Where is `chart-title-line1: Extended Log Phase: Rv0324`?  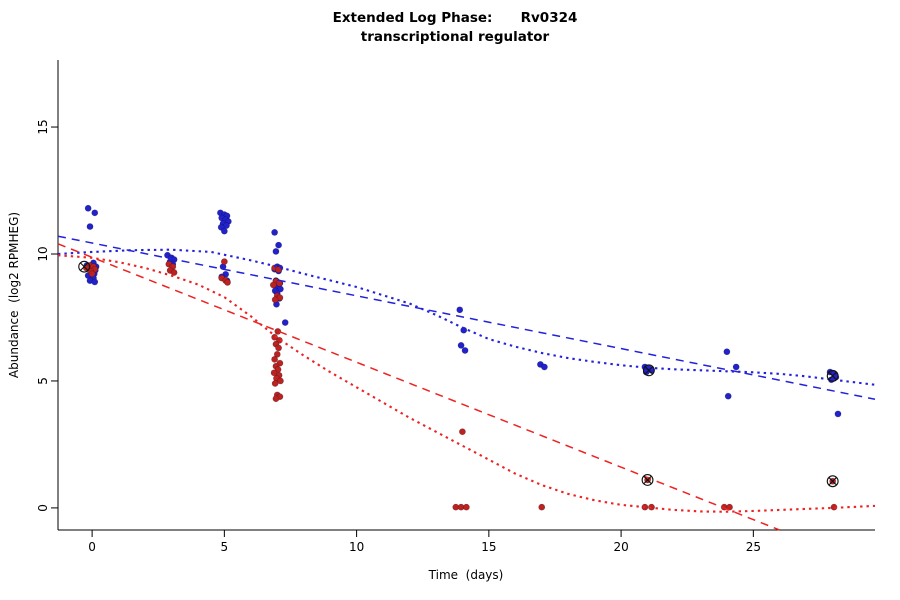 chart-title-line1: Extended Log Phase: Rv0324 is located at coordinates (455, 18).